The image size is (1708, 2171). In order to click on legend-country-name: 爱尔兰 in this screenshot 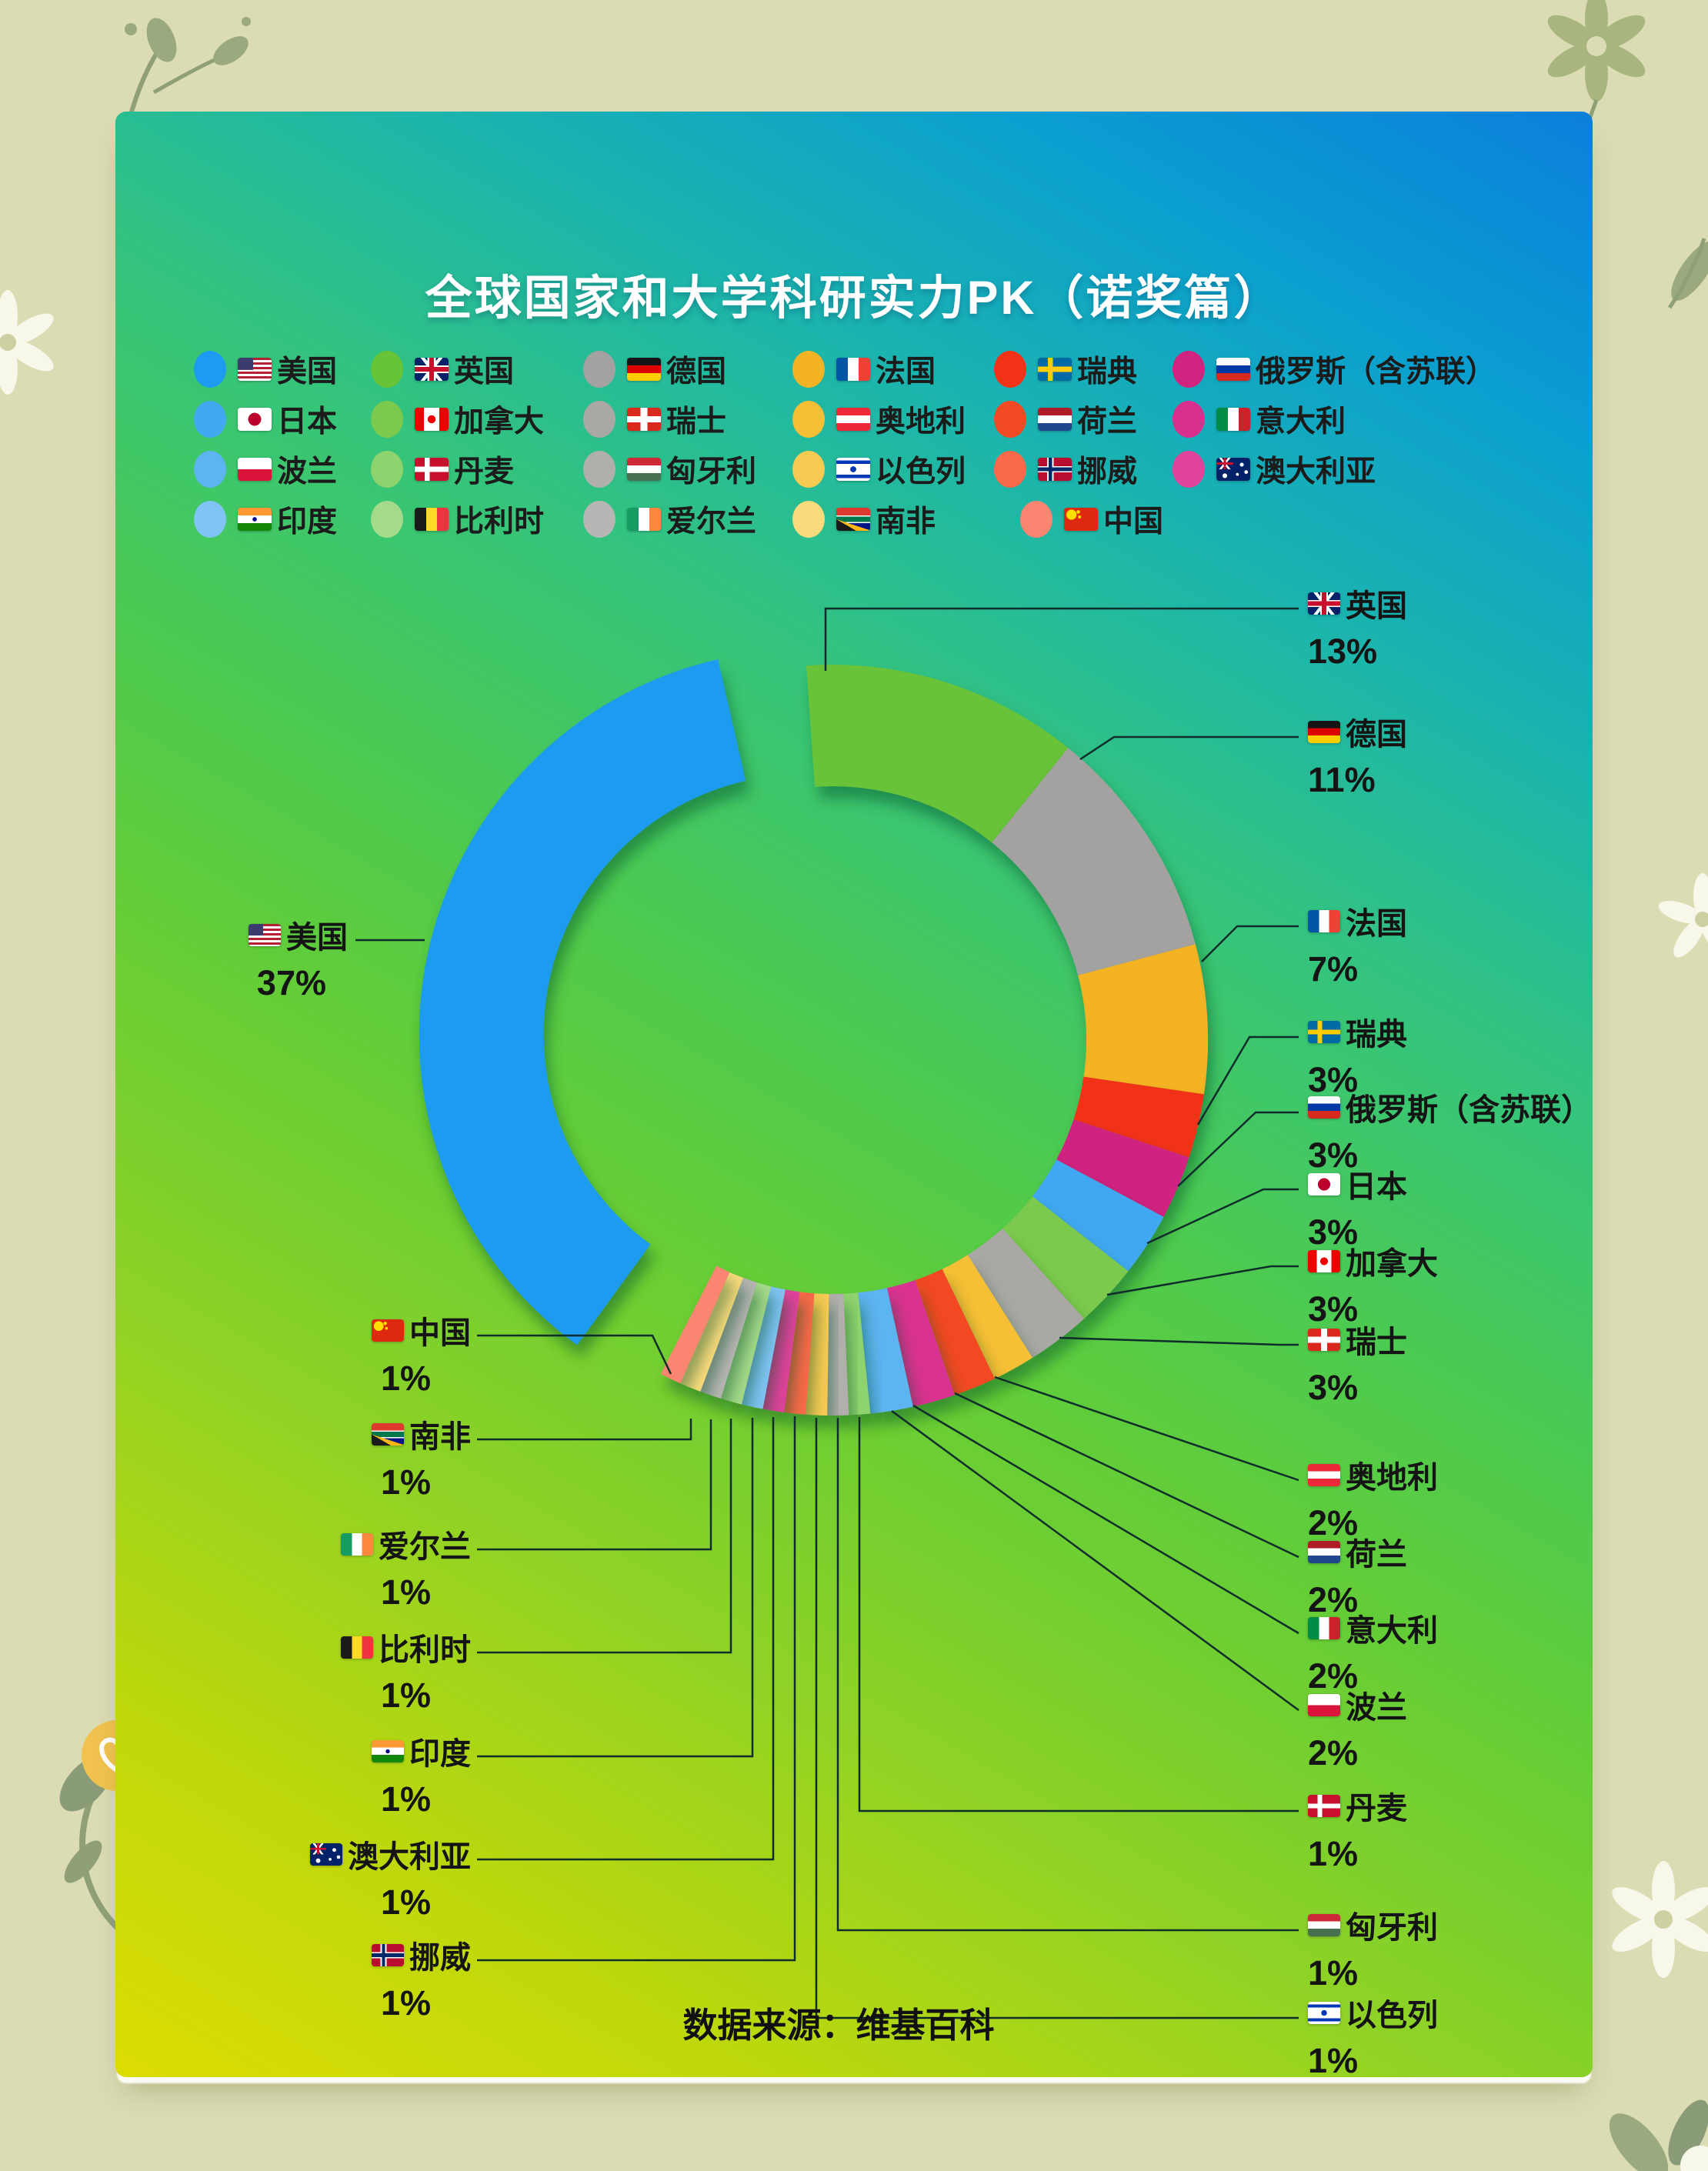, I will do `click(712, 522)`.